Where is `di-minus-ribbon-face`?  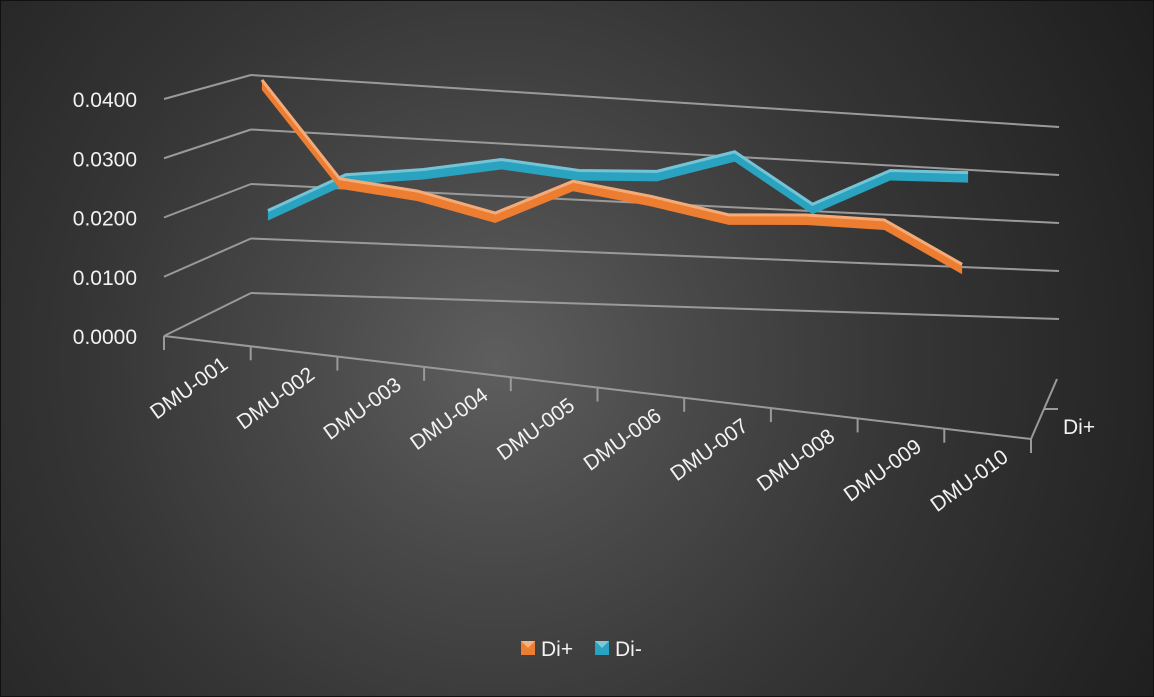 di-minus-ribbon-face is located at coordinates (618, 186).